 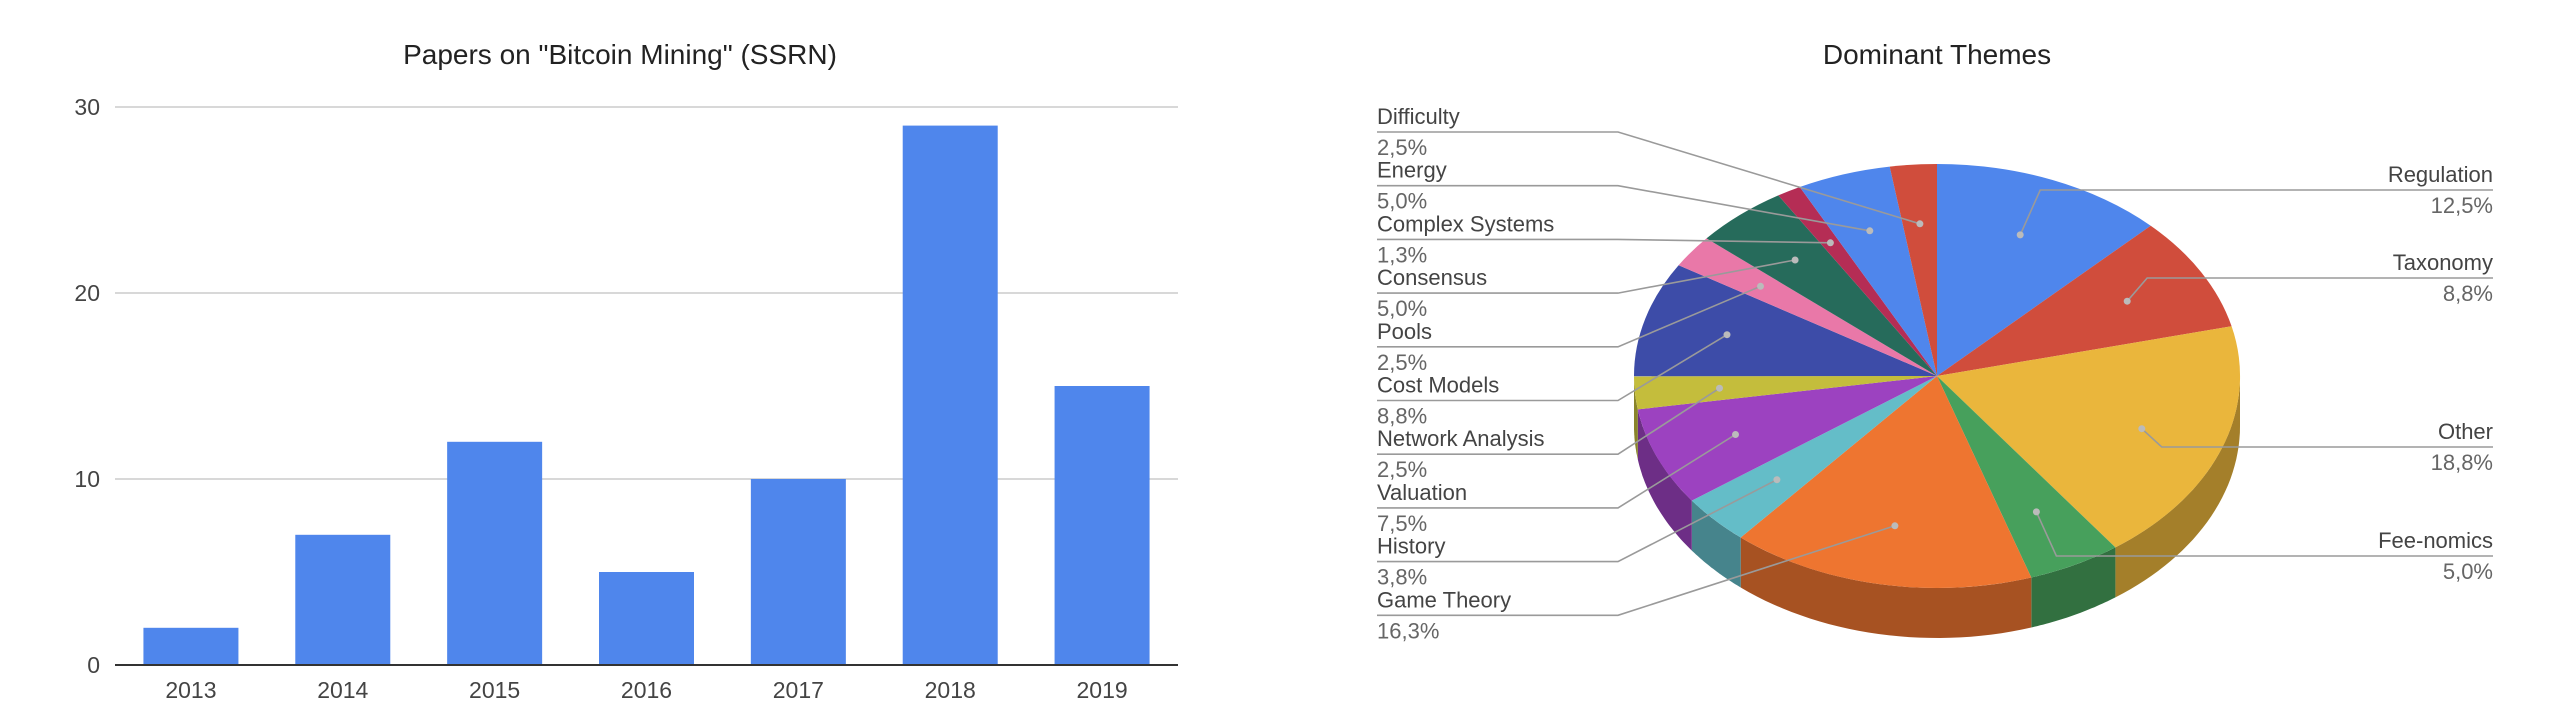 I want to click on x-tick-label: 2017, so click(x=798, y=690).